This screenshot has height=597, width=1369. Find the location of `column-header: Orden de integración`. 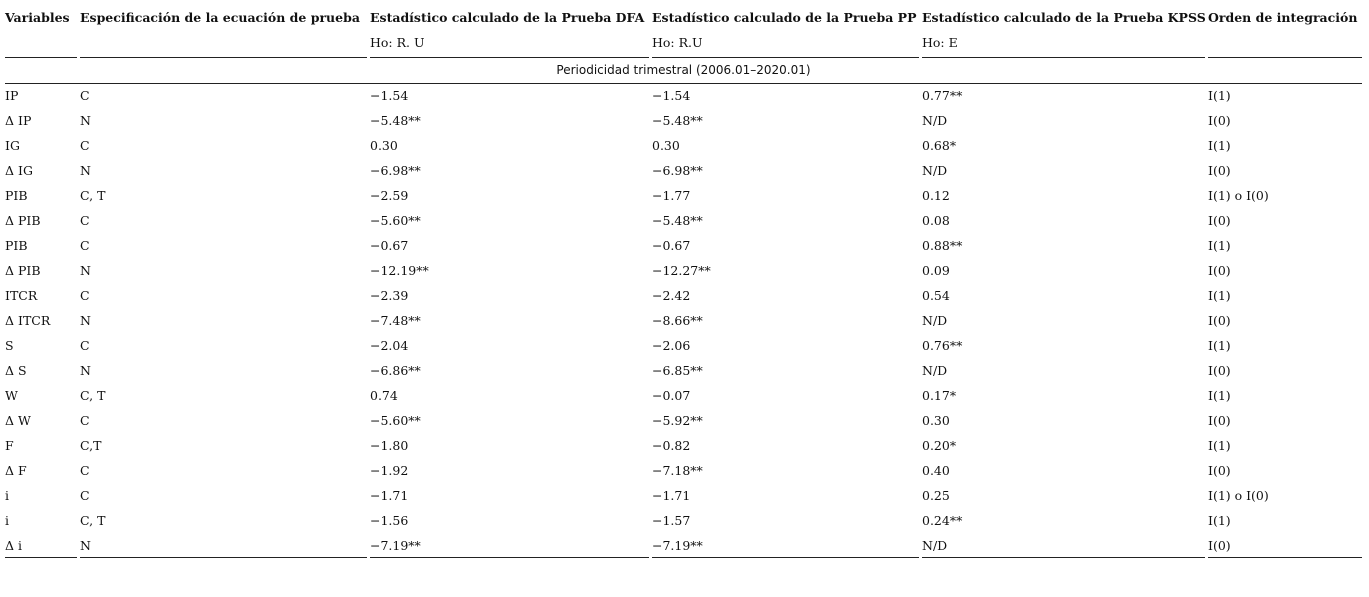

column-header: Orden de integración is located at coordinates (1283, 17).